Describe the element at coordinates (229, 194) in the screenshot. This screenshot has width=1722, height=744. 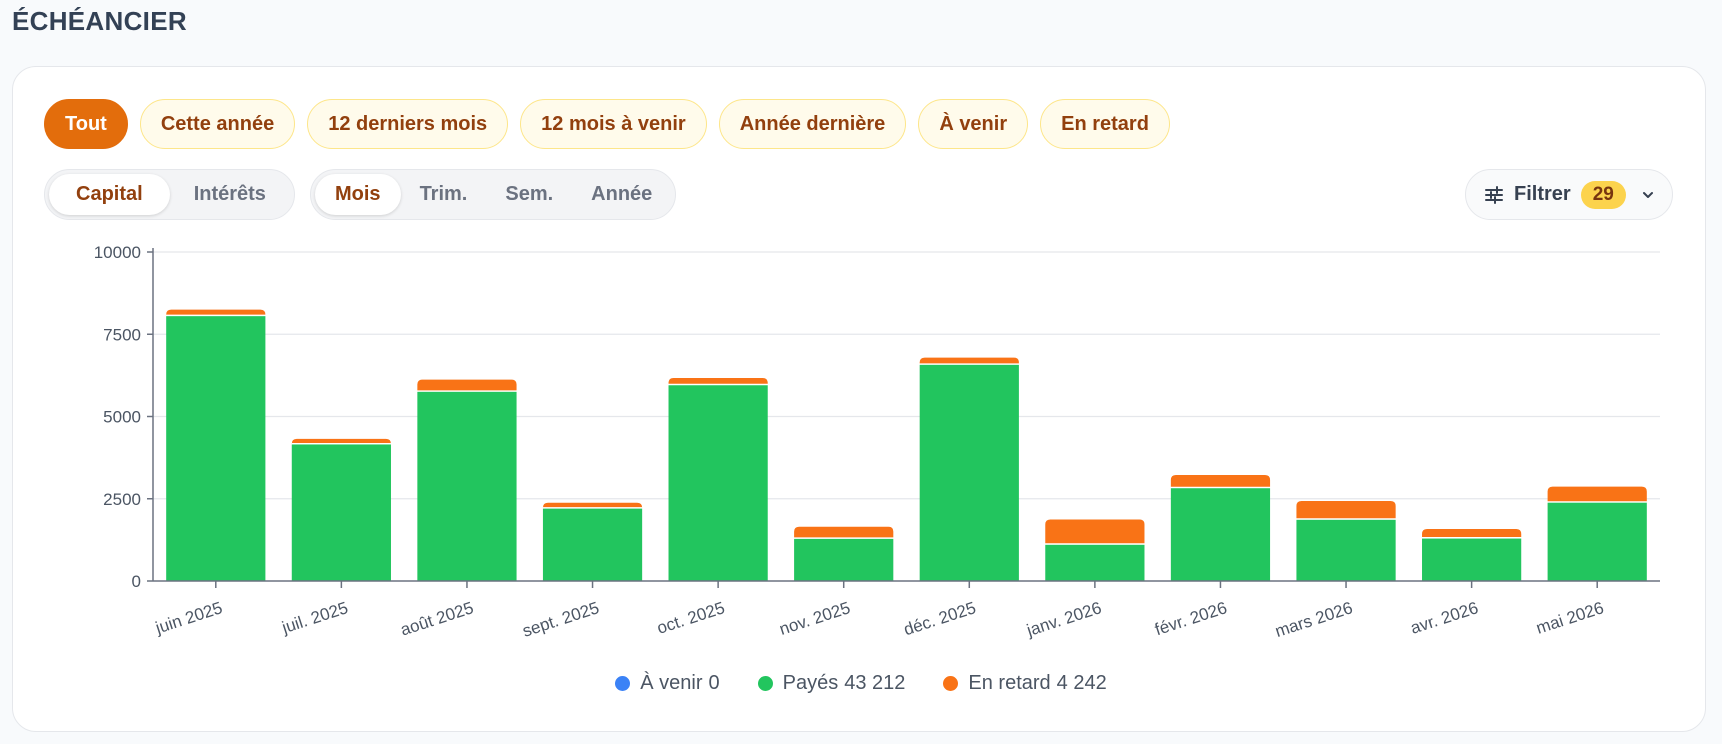
I see `toggle-interest: Intérêts` at that location.